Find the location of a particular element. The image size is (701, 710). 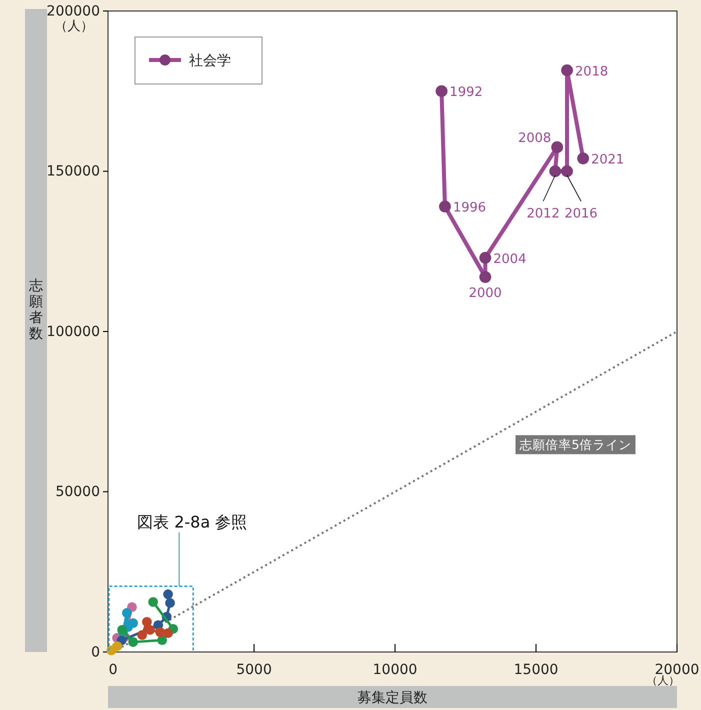

annotation: 2004 is located at coordinates (509, 259).